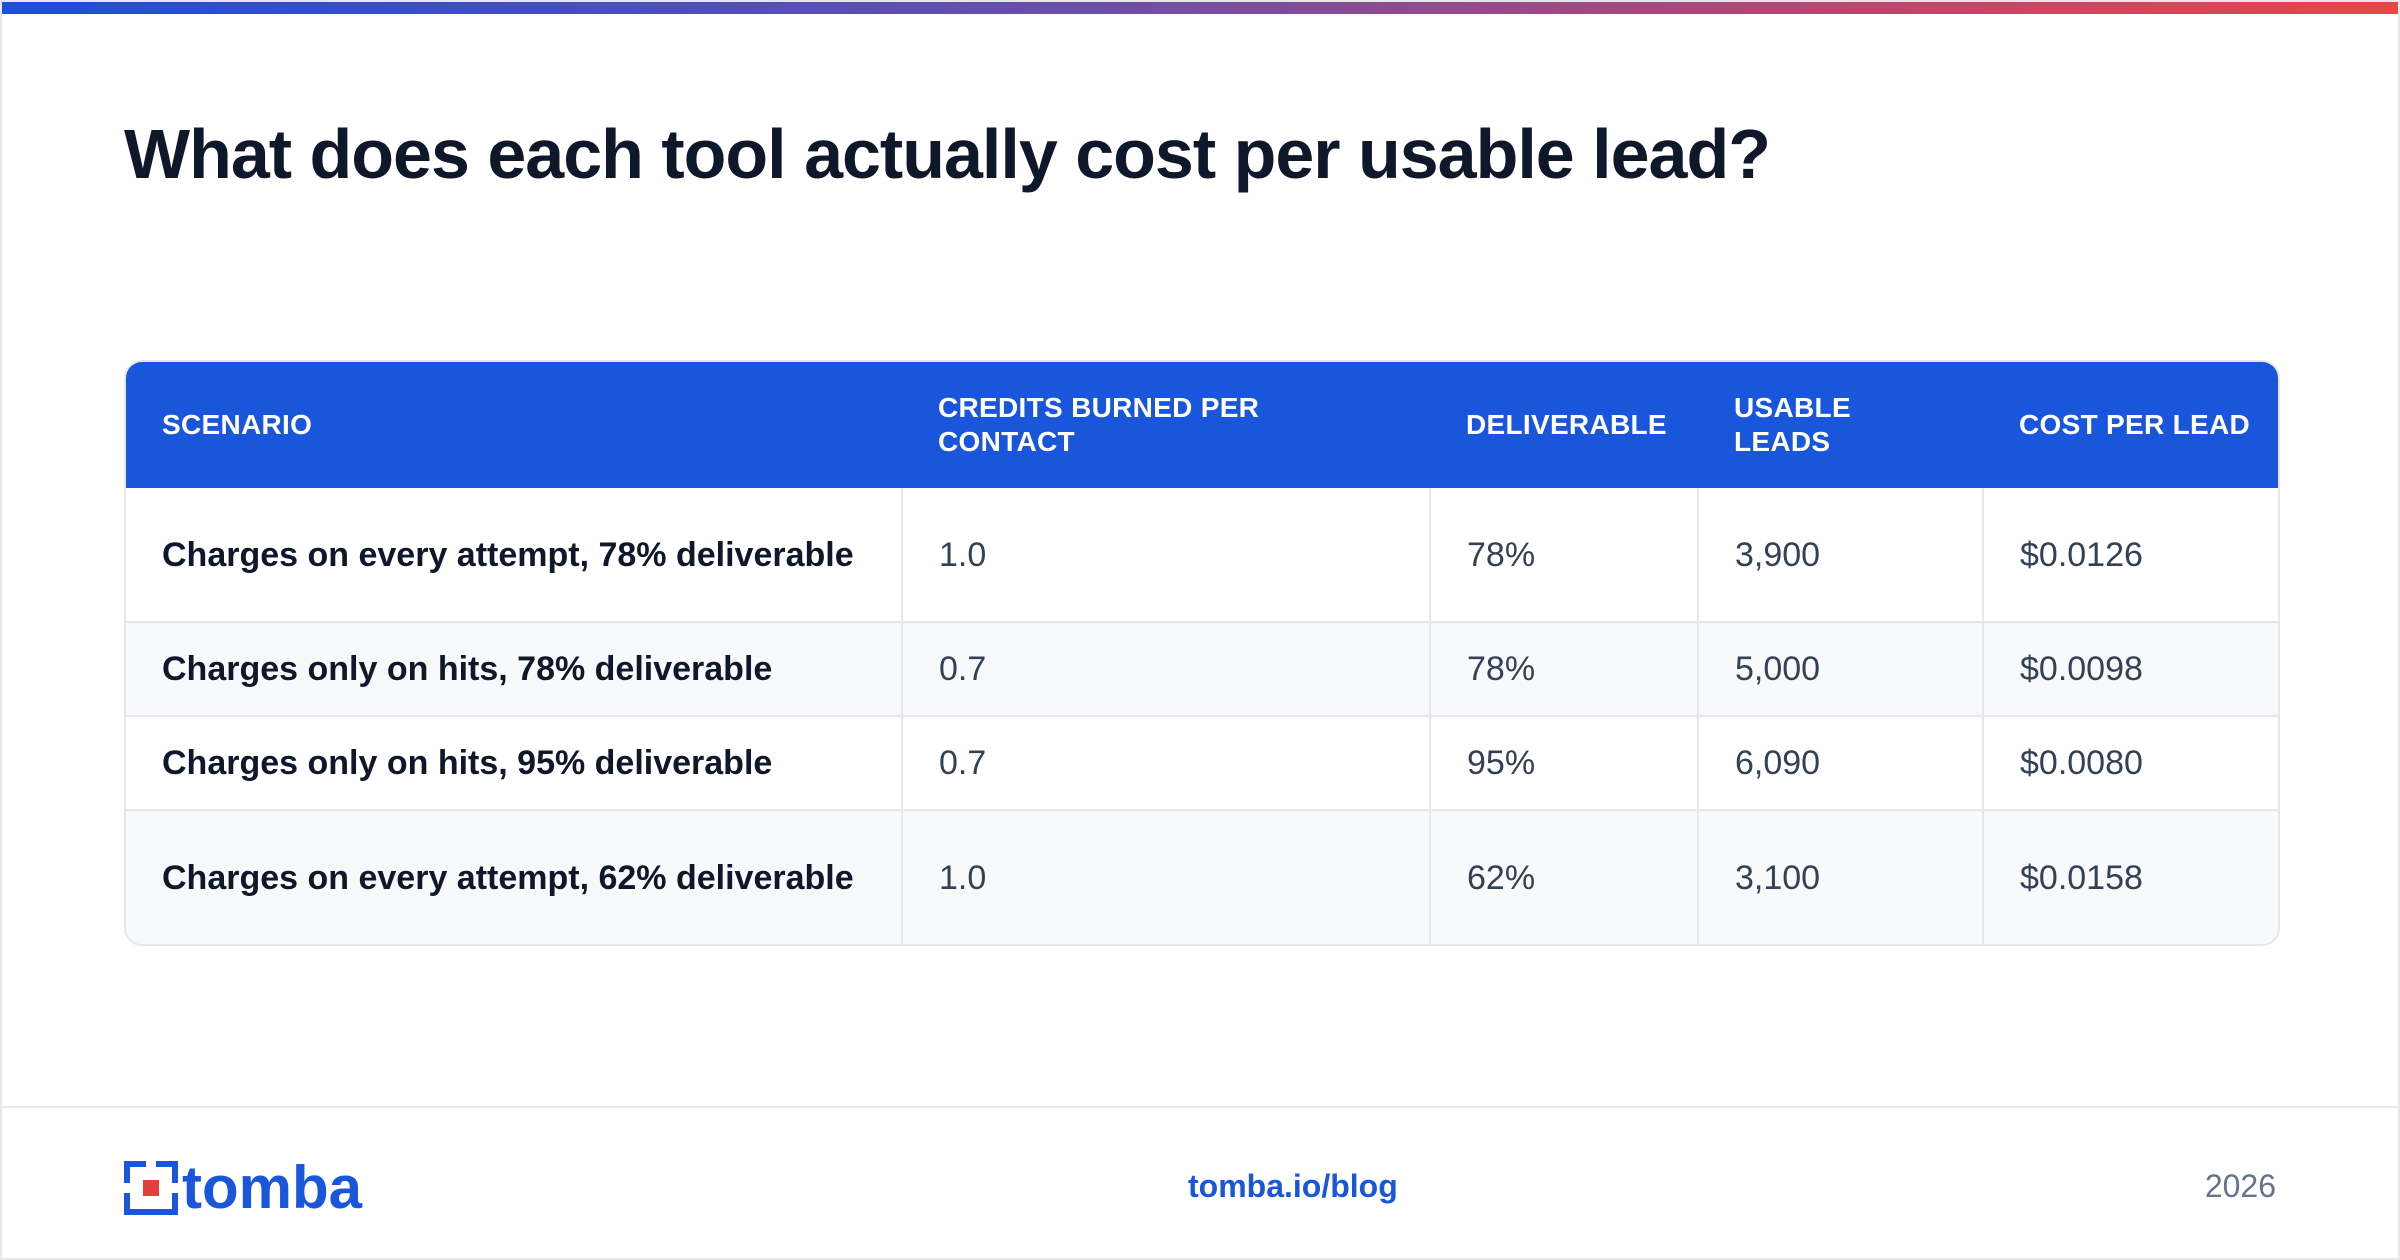 This screenshot has height=1260, width=2400. I want to click on tomba-logo: tomba, so click(243, 1188).